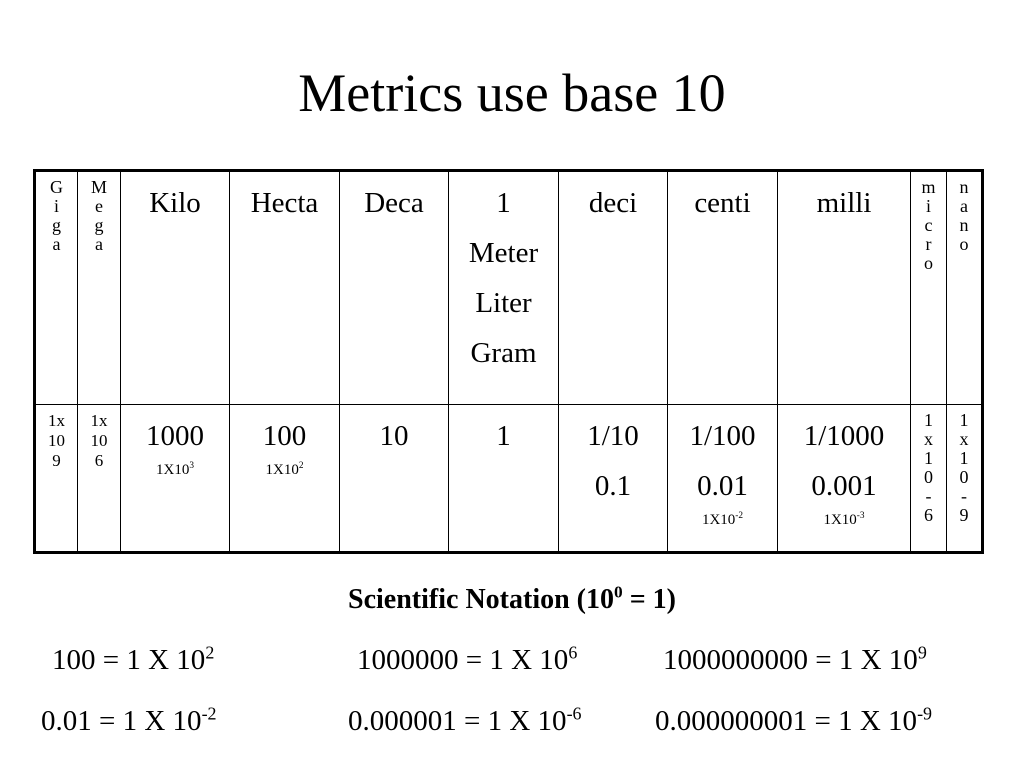 The image size is (1024, 768). Describe the element at coordinates (99, 440) in the screenshot. I see `value-part: 10` at that location.